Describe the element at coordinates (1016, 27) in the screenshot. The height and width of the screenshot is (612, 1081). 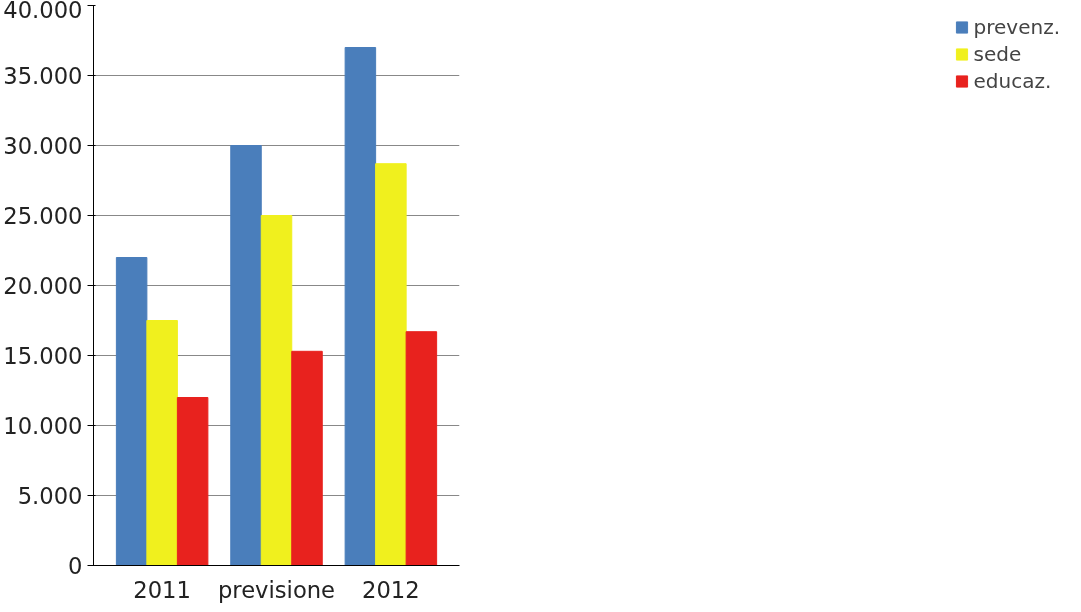
I see `legend-label: prevenz.` at that location.